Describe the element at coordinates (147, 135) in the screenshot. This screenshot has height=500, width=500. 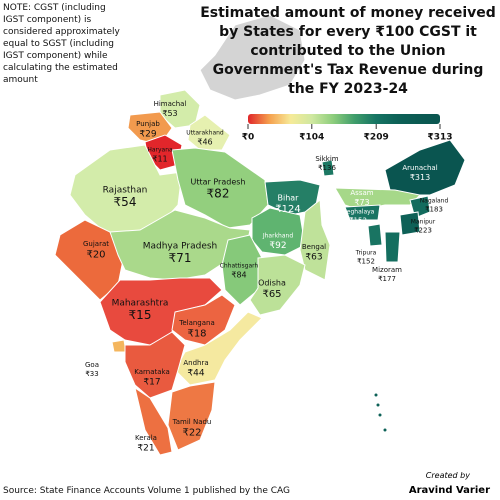
I see `state-value: ₹29` at that location.